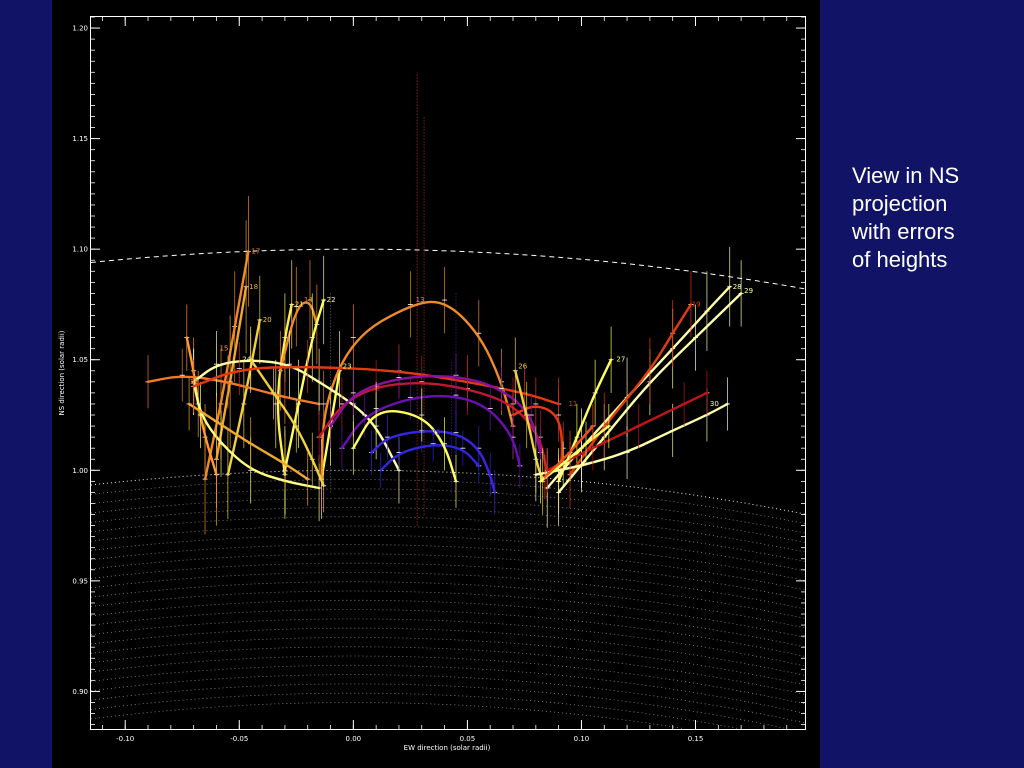 This screenshot has height=768, width=1024. Describe the element at coordinates (80, 692) in the screenshot. I see `y-tick-label: 0.90` at that location.